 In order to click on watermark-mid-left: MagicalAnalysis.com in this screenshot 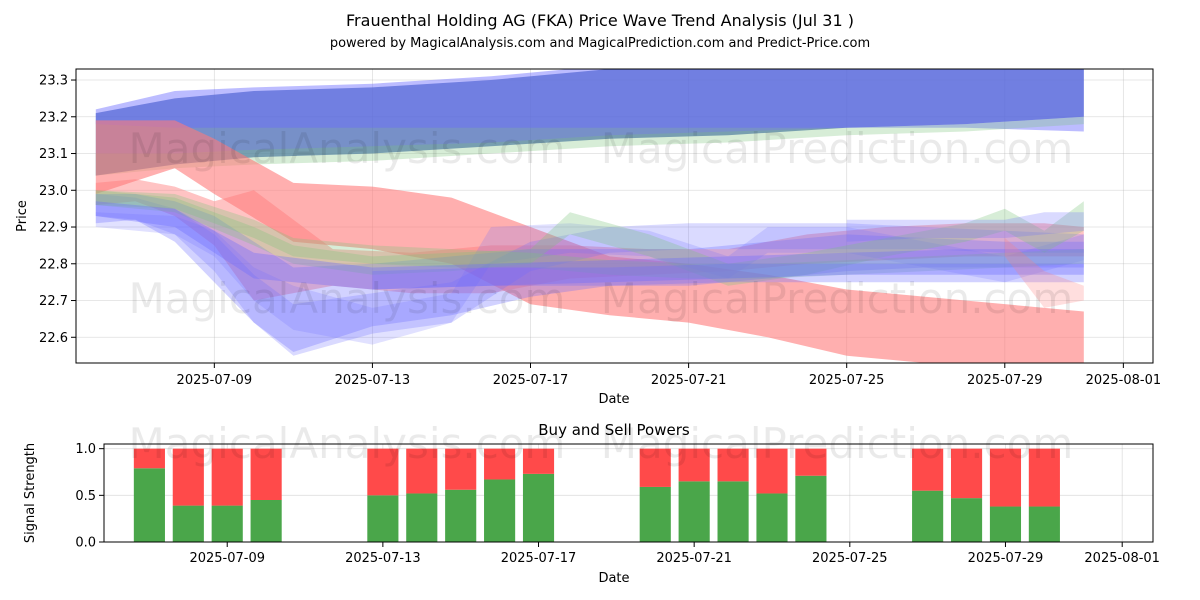, I will do `click(347, 298)`.